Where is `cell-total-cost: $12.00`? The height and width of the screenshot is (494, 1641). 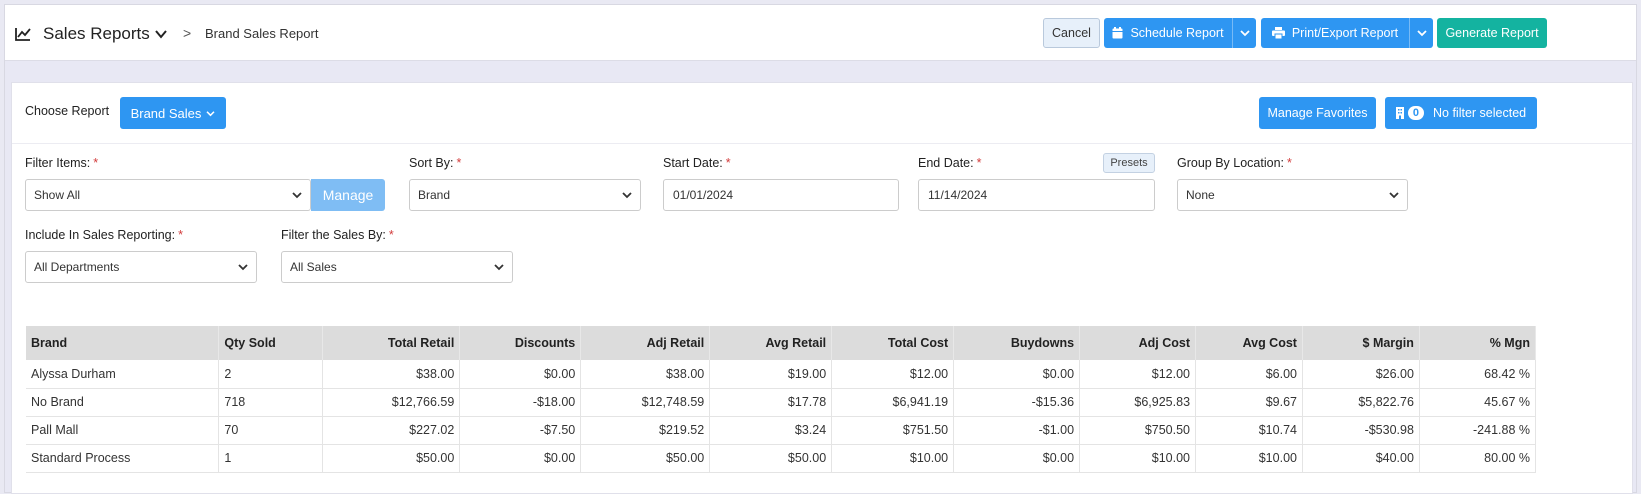
cell-total-cost: $12.00 is located at coordinates (893, 374).